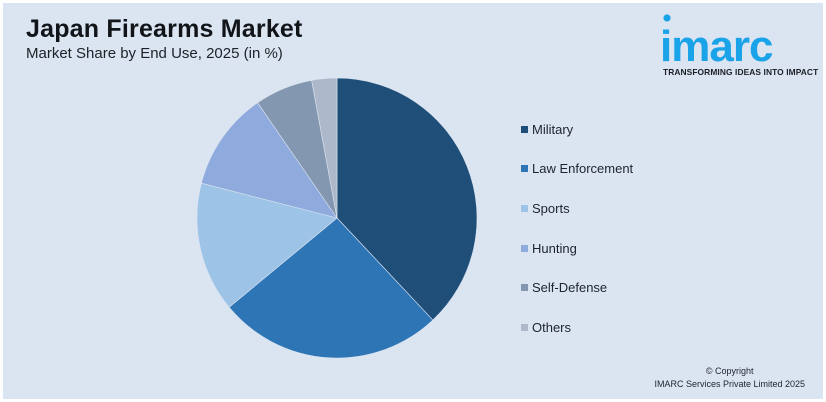  What do you see at coordinates (324, 148) in the screenshot?
I see `pie-slice-others` at bounding box center [324, 148].